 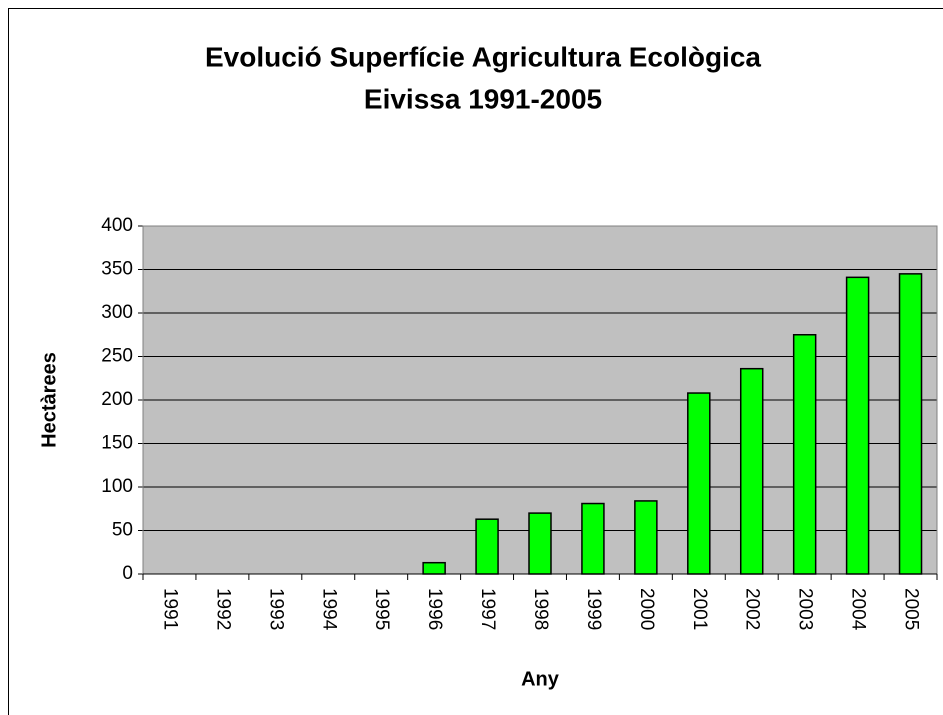 What do you see at coordinates (593, 609) in the screenshot?
I see `x-tick-label: 1999` at bounding box center [593, 609].